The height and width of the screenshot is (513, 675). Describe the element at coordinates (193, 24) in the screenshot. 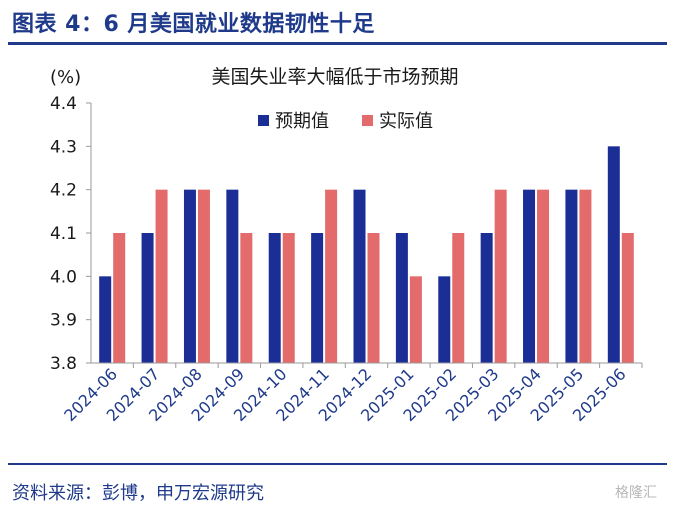

I see `figure-title: 图表 4：6 月美国就业数据韧性十足` at that location.